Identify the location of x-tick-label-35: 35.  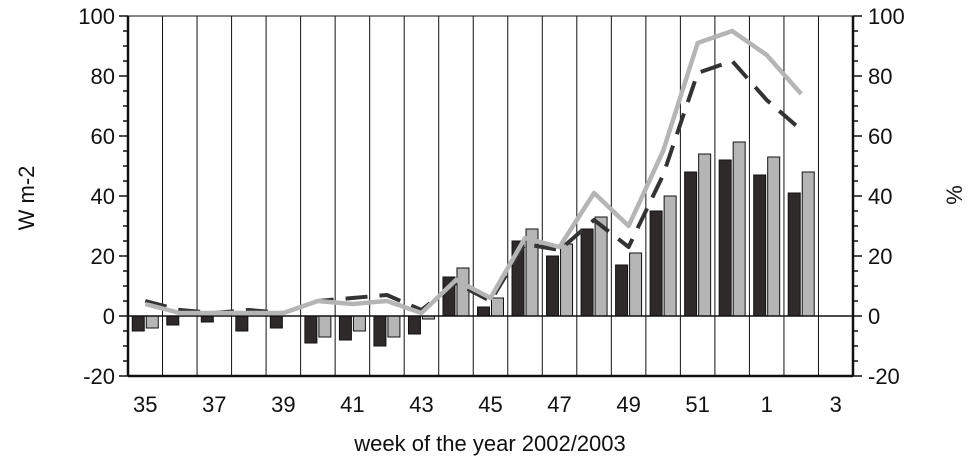
(145, 404).